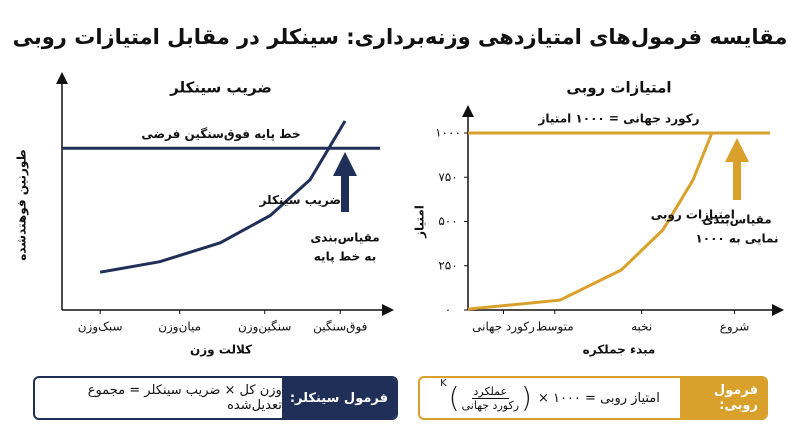 This screenshot has height=447, width=800. I want to click on formula-text: وزن کل × ضریب سینکلر = مجموع تعدیل‌شده, so click(184, 398).